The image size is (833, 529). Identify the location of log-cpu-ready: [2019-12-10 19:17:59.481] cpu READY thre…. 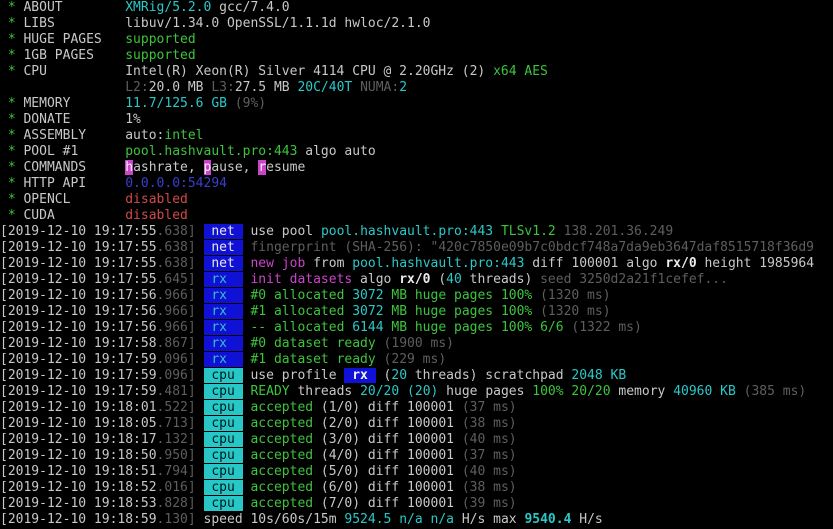
(416, 392).